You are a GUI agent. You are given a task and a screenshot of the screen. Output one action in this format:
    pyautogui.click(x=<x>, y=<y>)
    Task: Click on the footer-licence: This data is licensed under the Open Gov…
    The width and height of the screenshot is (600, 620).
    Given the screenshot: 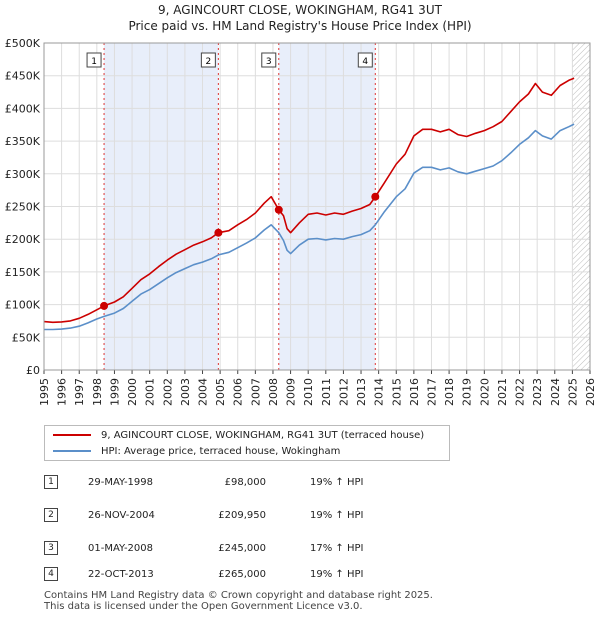 What is the action you would take?
    pyautogui.click(x=203, y=606)
    